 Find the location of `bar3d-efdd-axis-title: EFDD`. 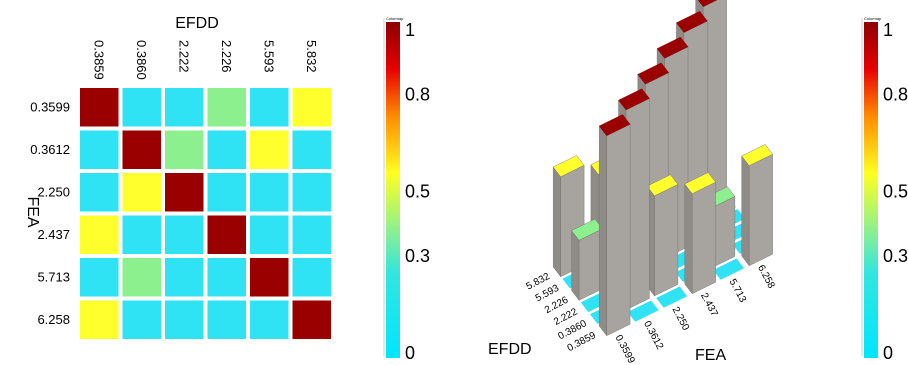

bar3d-efdd-axis-title: EFDD is located at coordinates (510, 349).